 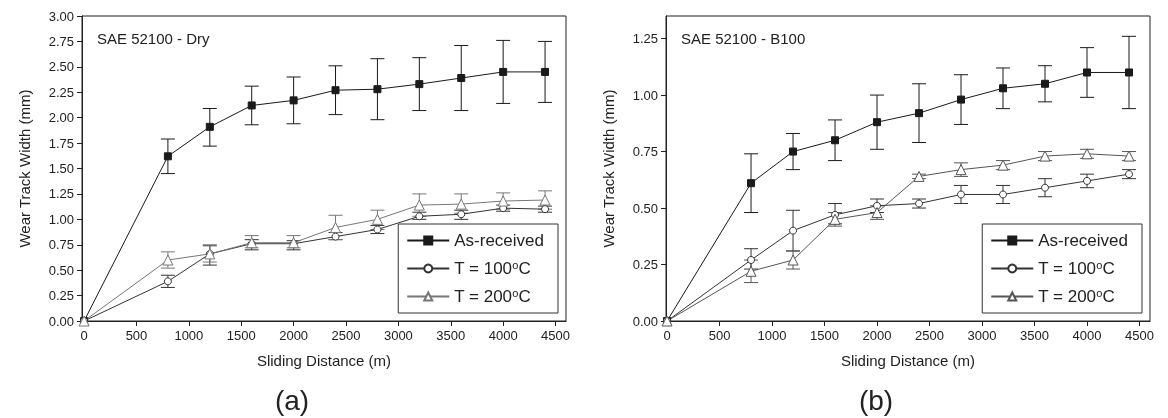 What do you see at coordinates (61, 118) in the screenshot?
I see `y-tick-label: 2.00` at bounding box center [61, 118].